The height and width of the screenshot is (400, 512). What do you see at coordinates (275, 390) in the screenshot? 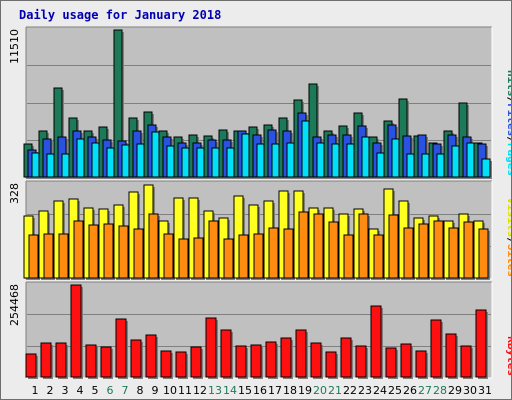
I see `x-tick-label: 17` at bounding box center [275, 390].